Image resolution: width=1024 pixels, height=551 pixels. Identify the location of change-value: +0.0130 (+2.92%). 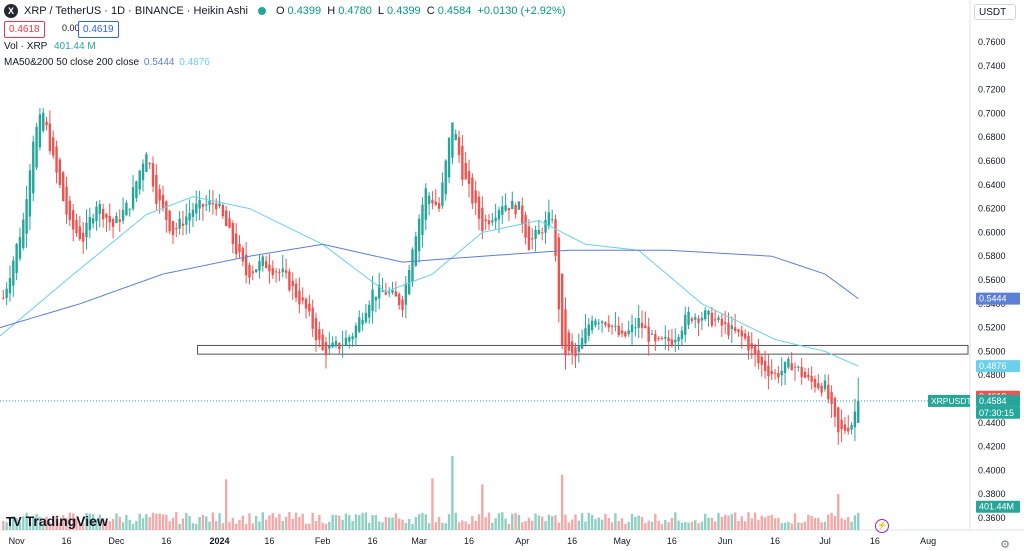
(521, 11).